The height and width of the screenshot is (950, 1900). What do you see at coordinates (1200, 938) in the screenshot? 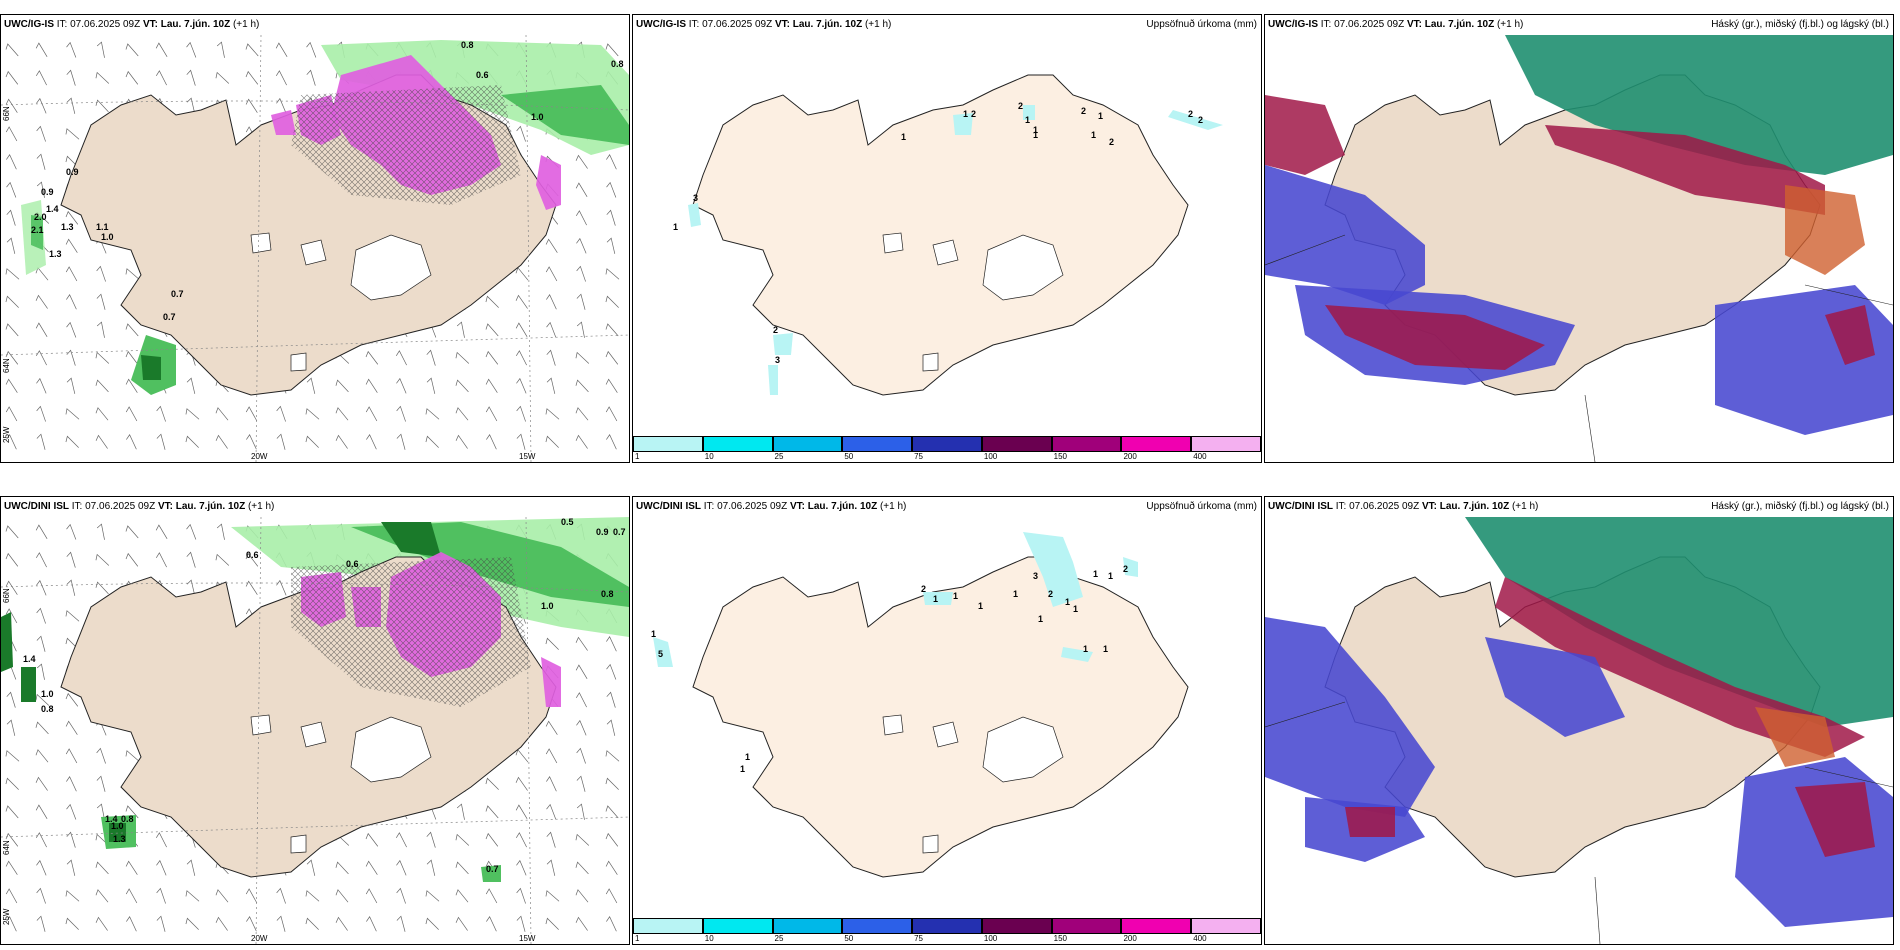
I see `legend-tick-label: 400` at bounding box center [1200, 938].